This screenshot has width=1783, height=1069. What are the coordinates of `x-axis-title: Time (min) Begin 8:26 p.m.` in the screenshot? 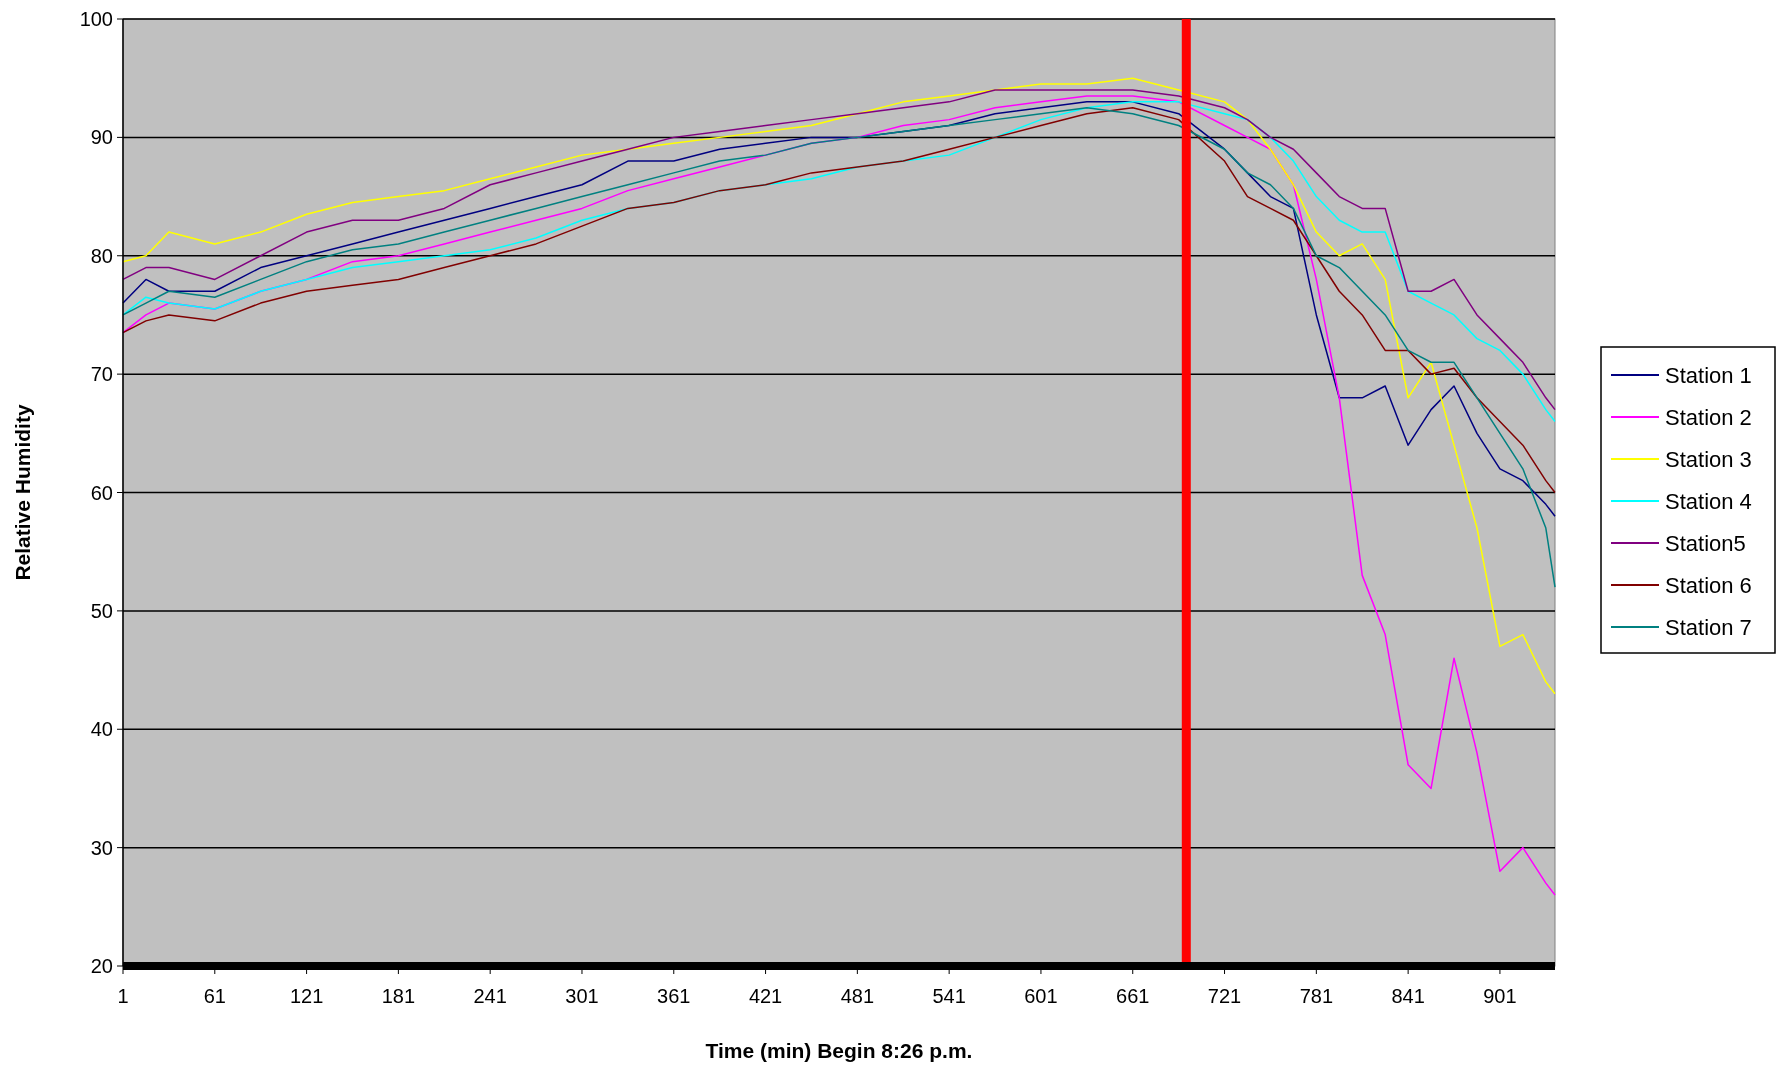 It's located at (839, 1050).